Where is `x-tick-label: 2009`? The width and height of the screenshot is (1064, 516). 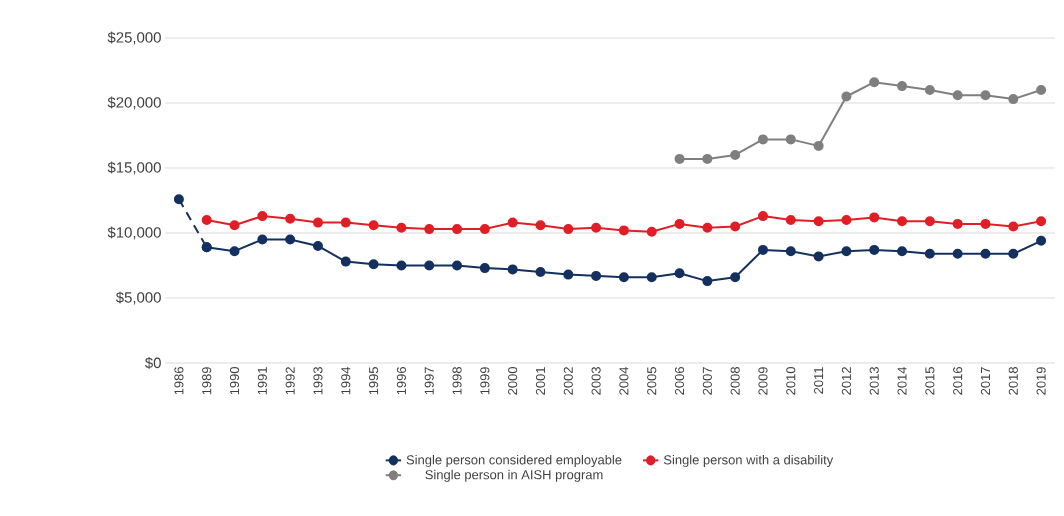
x-tick-label: 2009 is located at coordinates (763, 381).